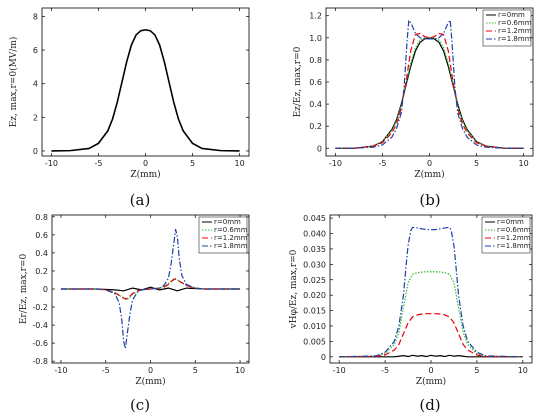 The width and height of the screenshot is (550, 418). I want to click on y-axis-label: Er/Ez, max,r=0, so click(24, 289).